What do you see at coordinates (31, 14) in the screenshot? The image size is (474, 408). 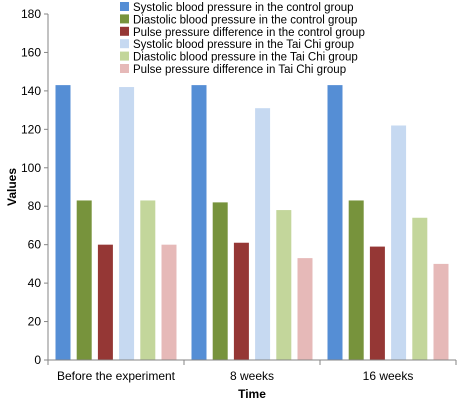 I see `y-tick-label: 180` at bounding box center [31, 14].